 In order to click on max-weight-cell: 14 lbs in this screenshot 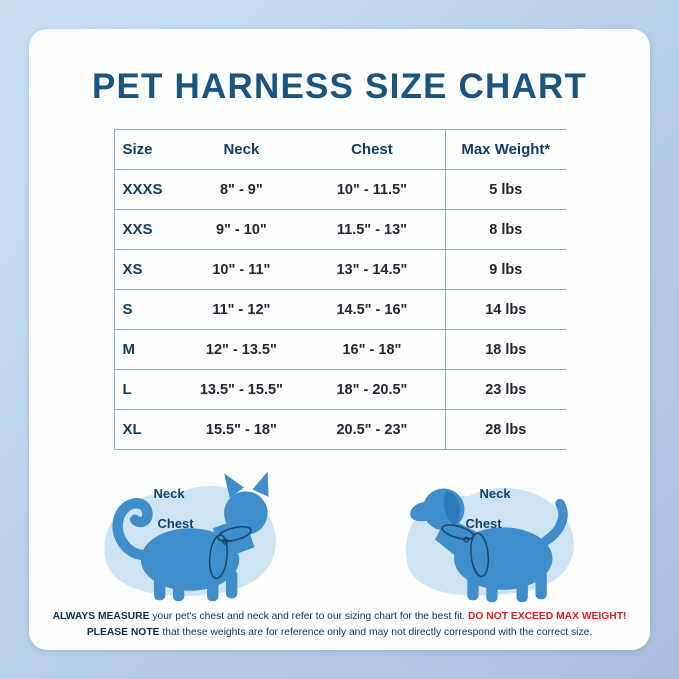, I will do `click(505, 309)`.